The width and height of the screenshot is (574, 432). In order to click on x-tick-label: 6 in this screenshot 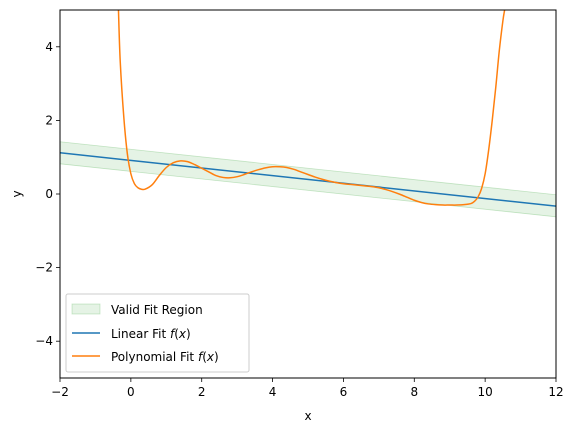, I will do `click(344, 392)`.